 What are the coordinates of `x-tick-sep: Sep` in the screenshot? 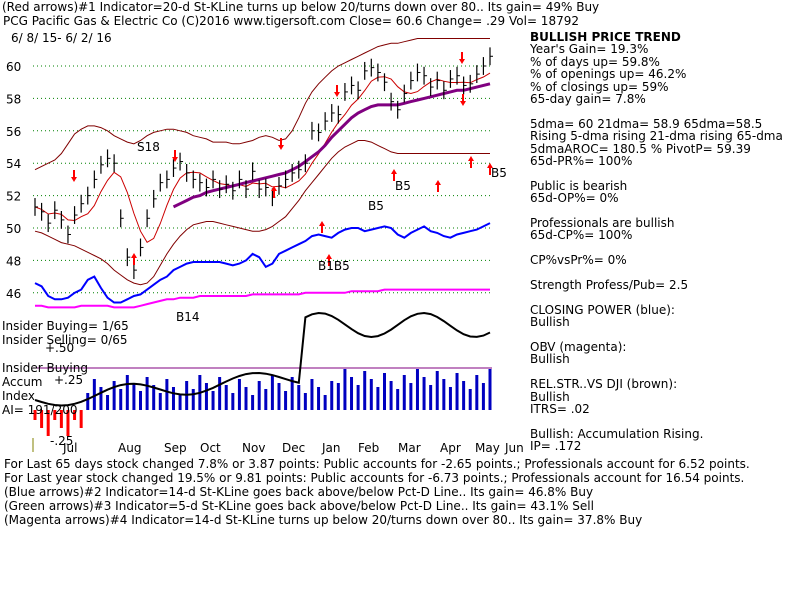 It's located at (175, 448).